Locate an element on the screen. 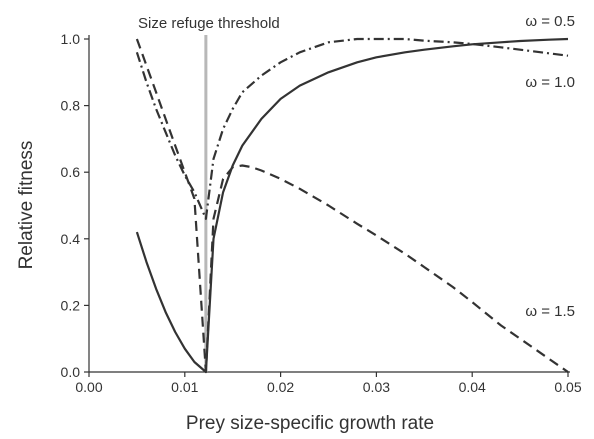  y-tick-label: 0.8 is located at coordinates (71, 106).